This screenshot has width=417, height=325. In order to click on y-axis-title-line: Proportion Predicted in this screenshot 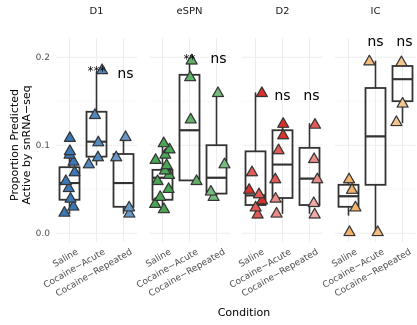, I will do `click(14, 145)`.